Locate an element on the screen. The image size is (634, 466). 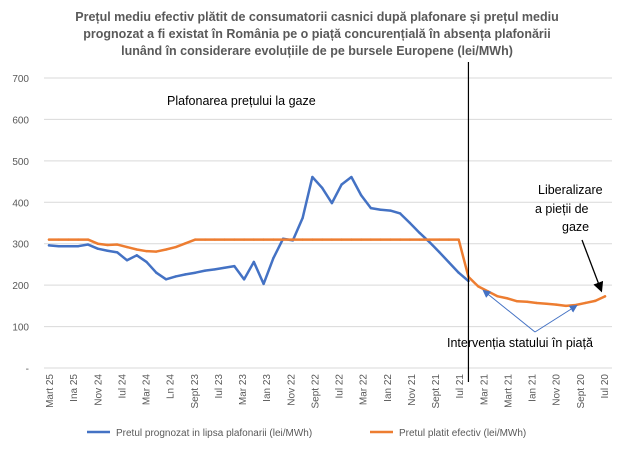
y-tick-label: 100 is located at coordinates (20, 328).